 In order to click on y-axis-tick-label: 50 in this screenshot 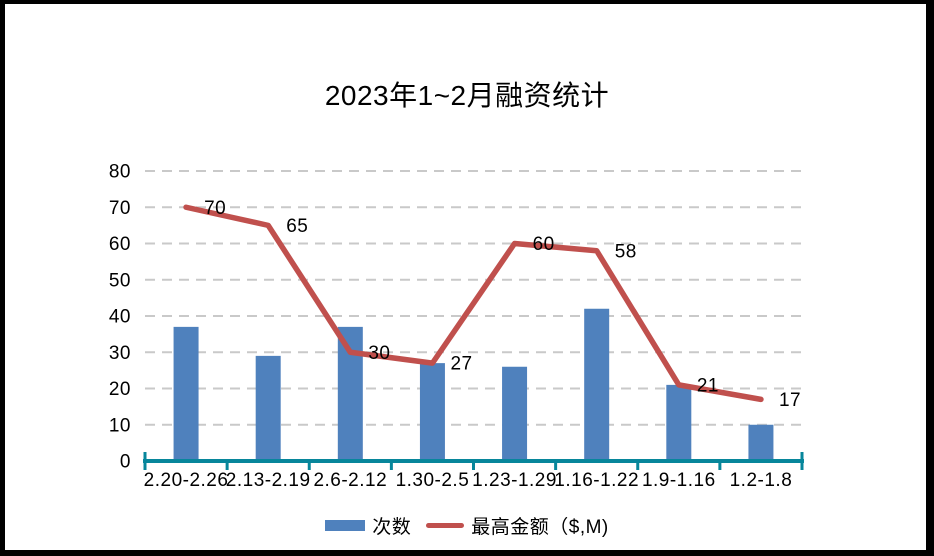, I will do `click(120, 280)`.